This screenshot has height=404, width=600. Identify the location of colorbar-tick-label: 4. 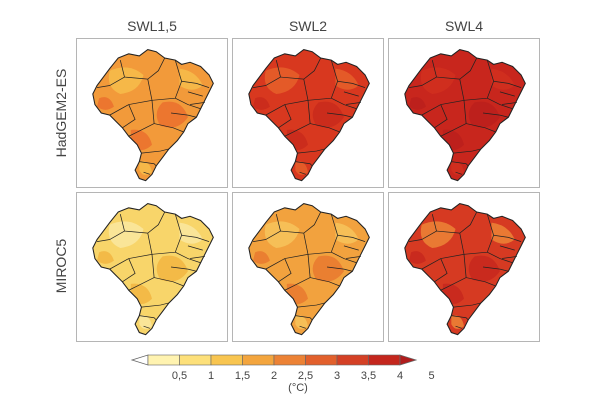
(400, 376).